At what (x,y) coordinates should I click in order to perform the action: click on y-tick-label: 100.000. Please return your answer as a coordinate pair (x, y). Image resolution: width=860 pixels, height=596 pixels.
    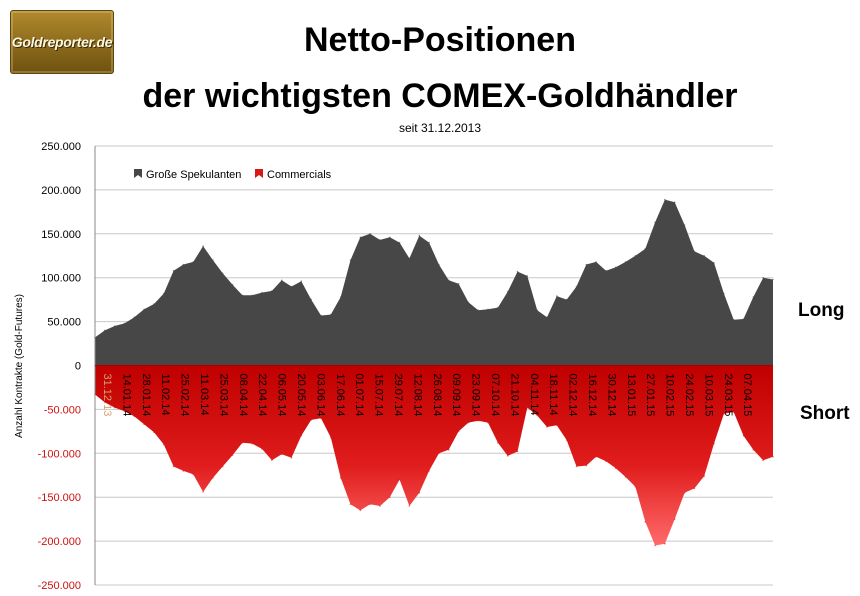
    Looking at the image, I should click on (61, 279).